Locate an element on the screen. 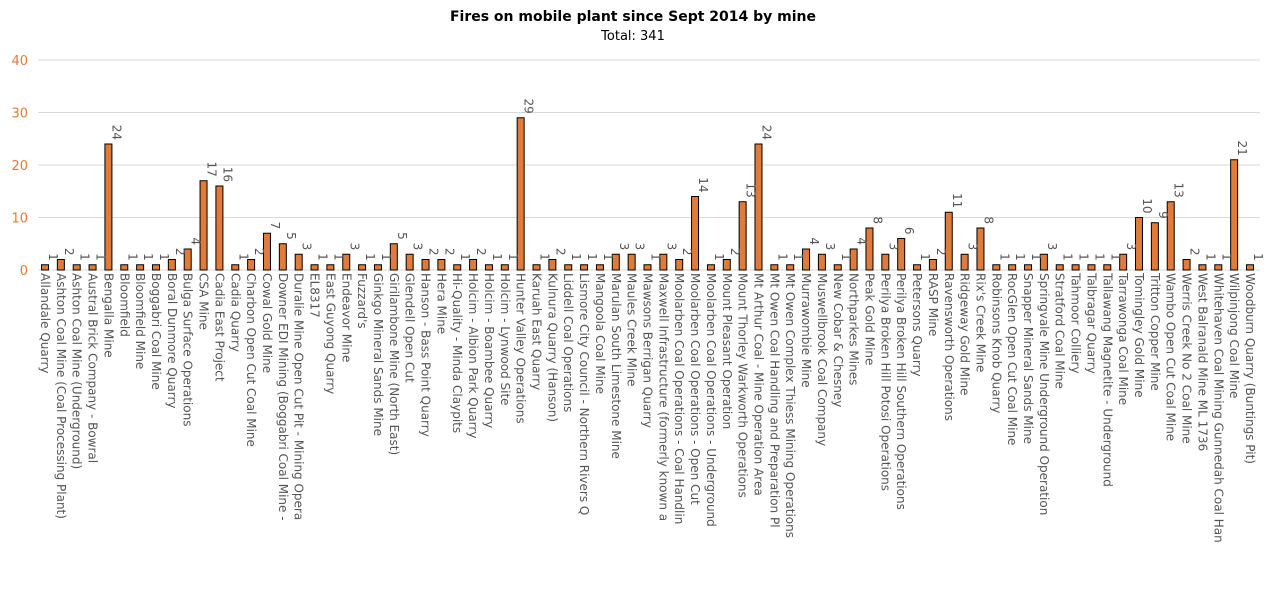 This screenshot has height=598, width=1267. x-tick-label: East Guyong Quarry is located at coordinates (330, 333).